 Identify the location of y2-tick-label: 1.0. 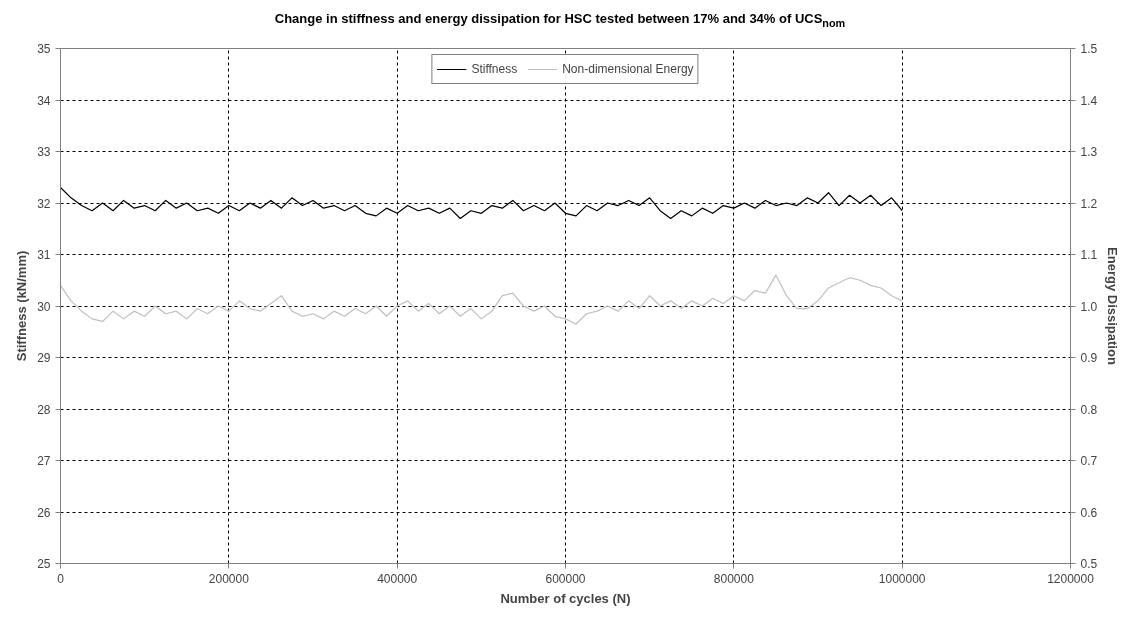
(1089, 306).